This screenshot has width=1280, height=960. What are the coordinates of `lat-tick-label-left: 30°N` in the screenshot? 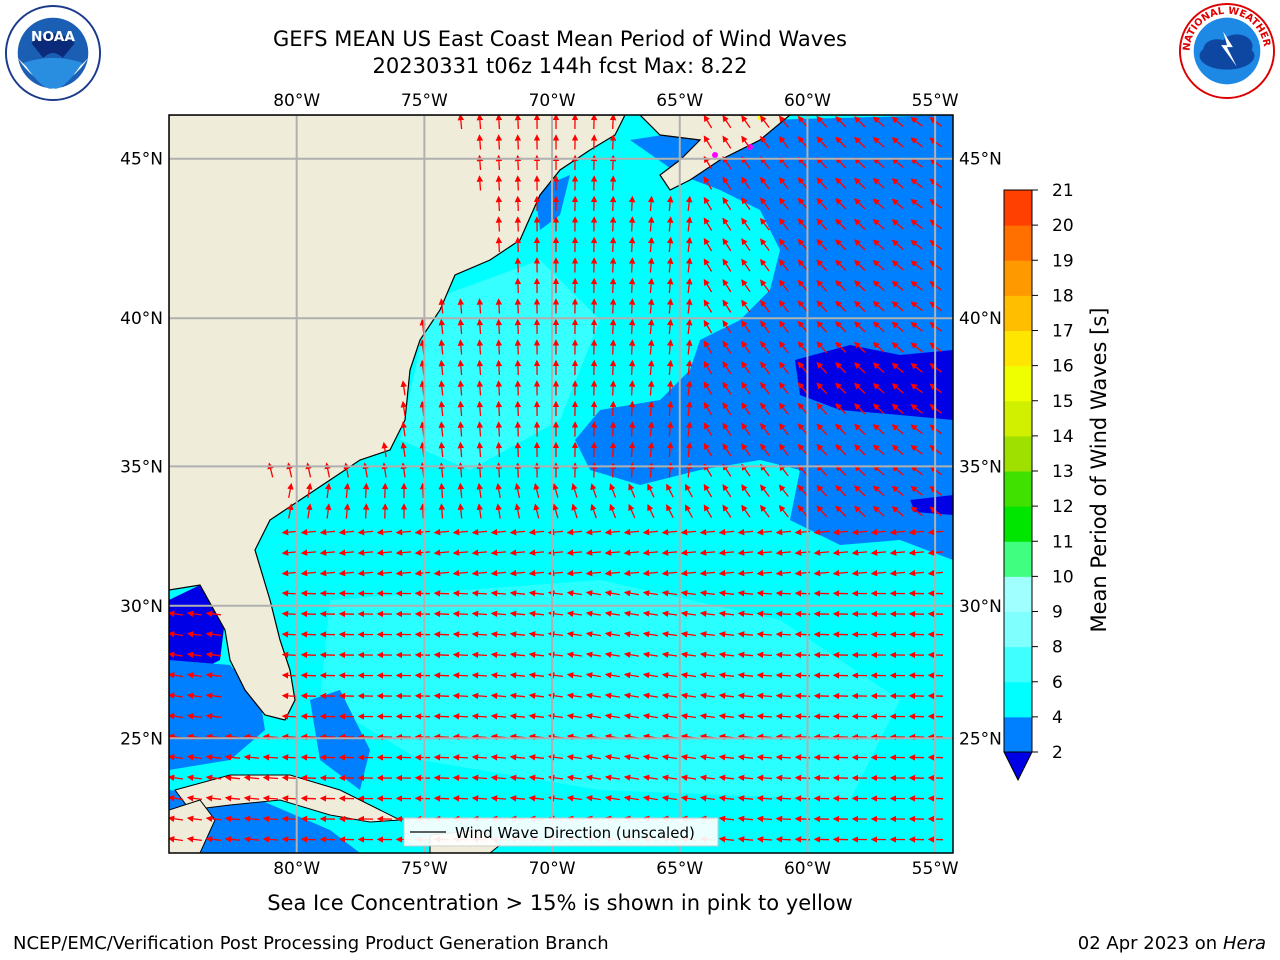 It's located at (141, 607).